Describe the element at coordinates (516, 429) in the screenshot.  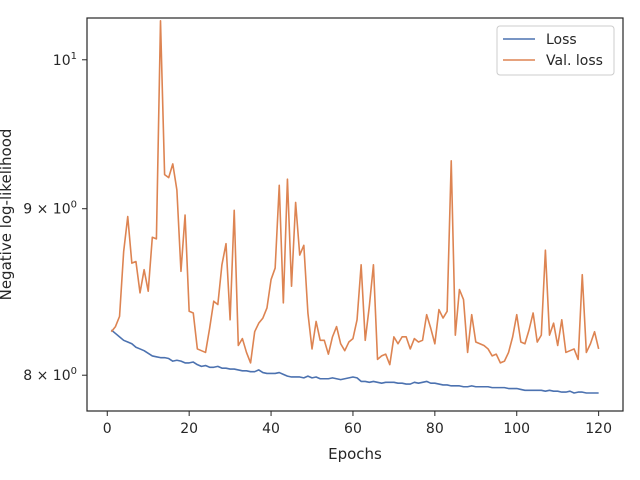
I see `x-tick-label: 100` at that location.